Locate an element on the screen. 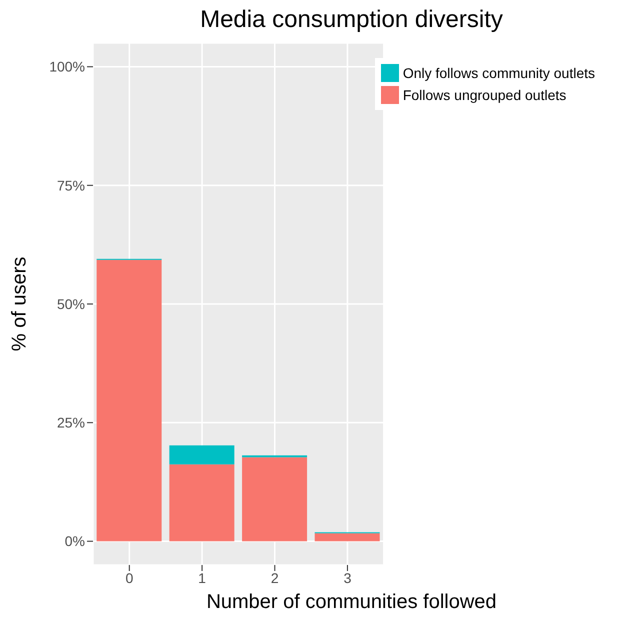 Image resolution: width=619 pixels, height=618 pixels. y-tick-label: 100% is located at coordinates (67, 66).